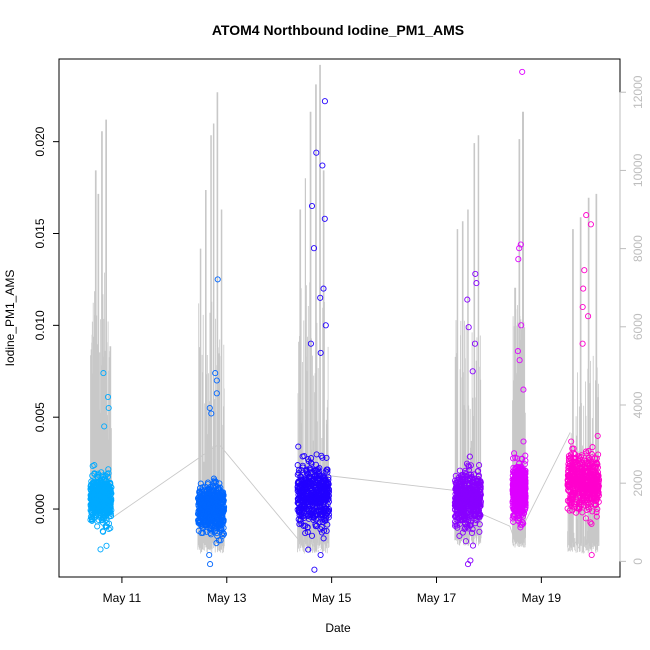 This screenshot has height=650, width=650. What do you see at coordinates (638, 483) in the screenshot?
I see `y2-tick-label: 2000` at bounding box center [638, 483].